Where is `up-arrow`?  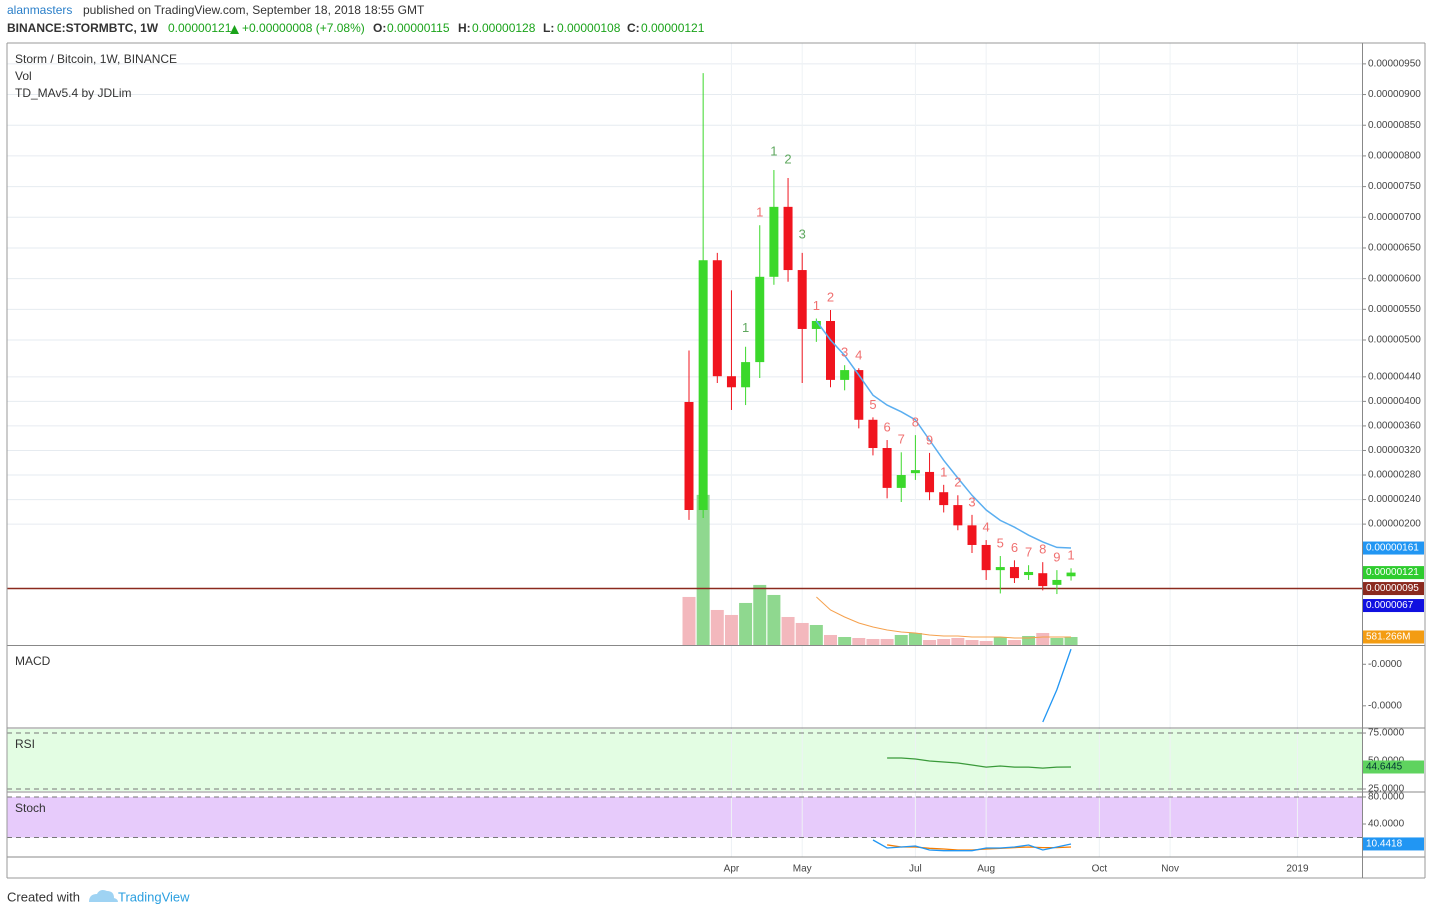
up-arrow is located at coordinates (234, 29).